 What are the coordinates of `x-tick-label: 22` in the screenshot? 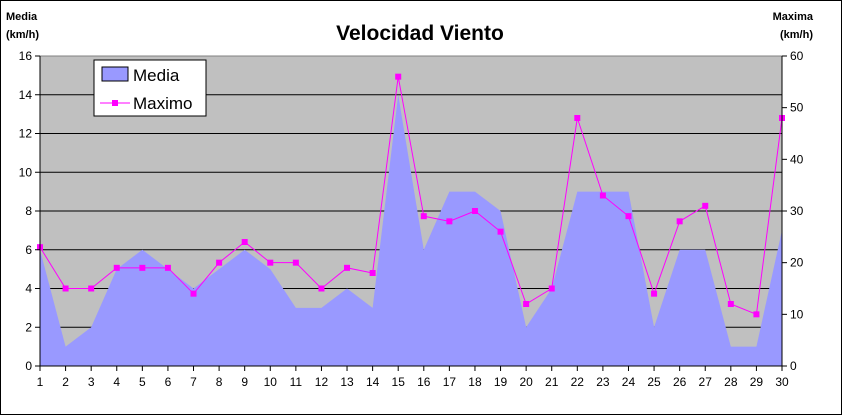 It's located at (578, 382).